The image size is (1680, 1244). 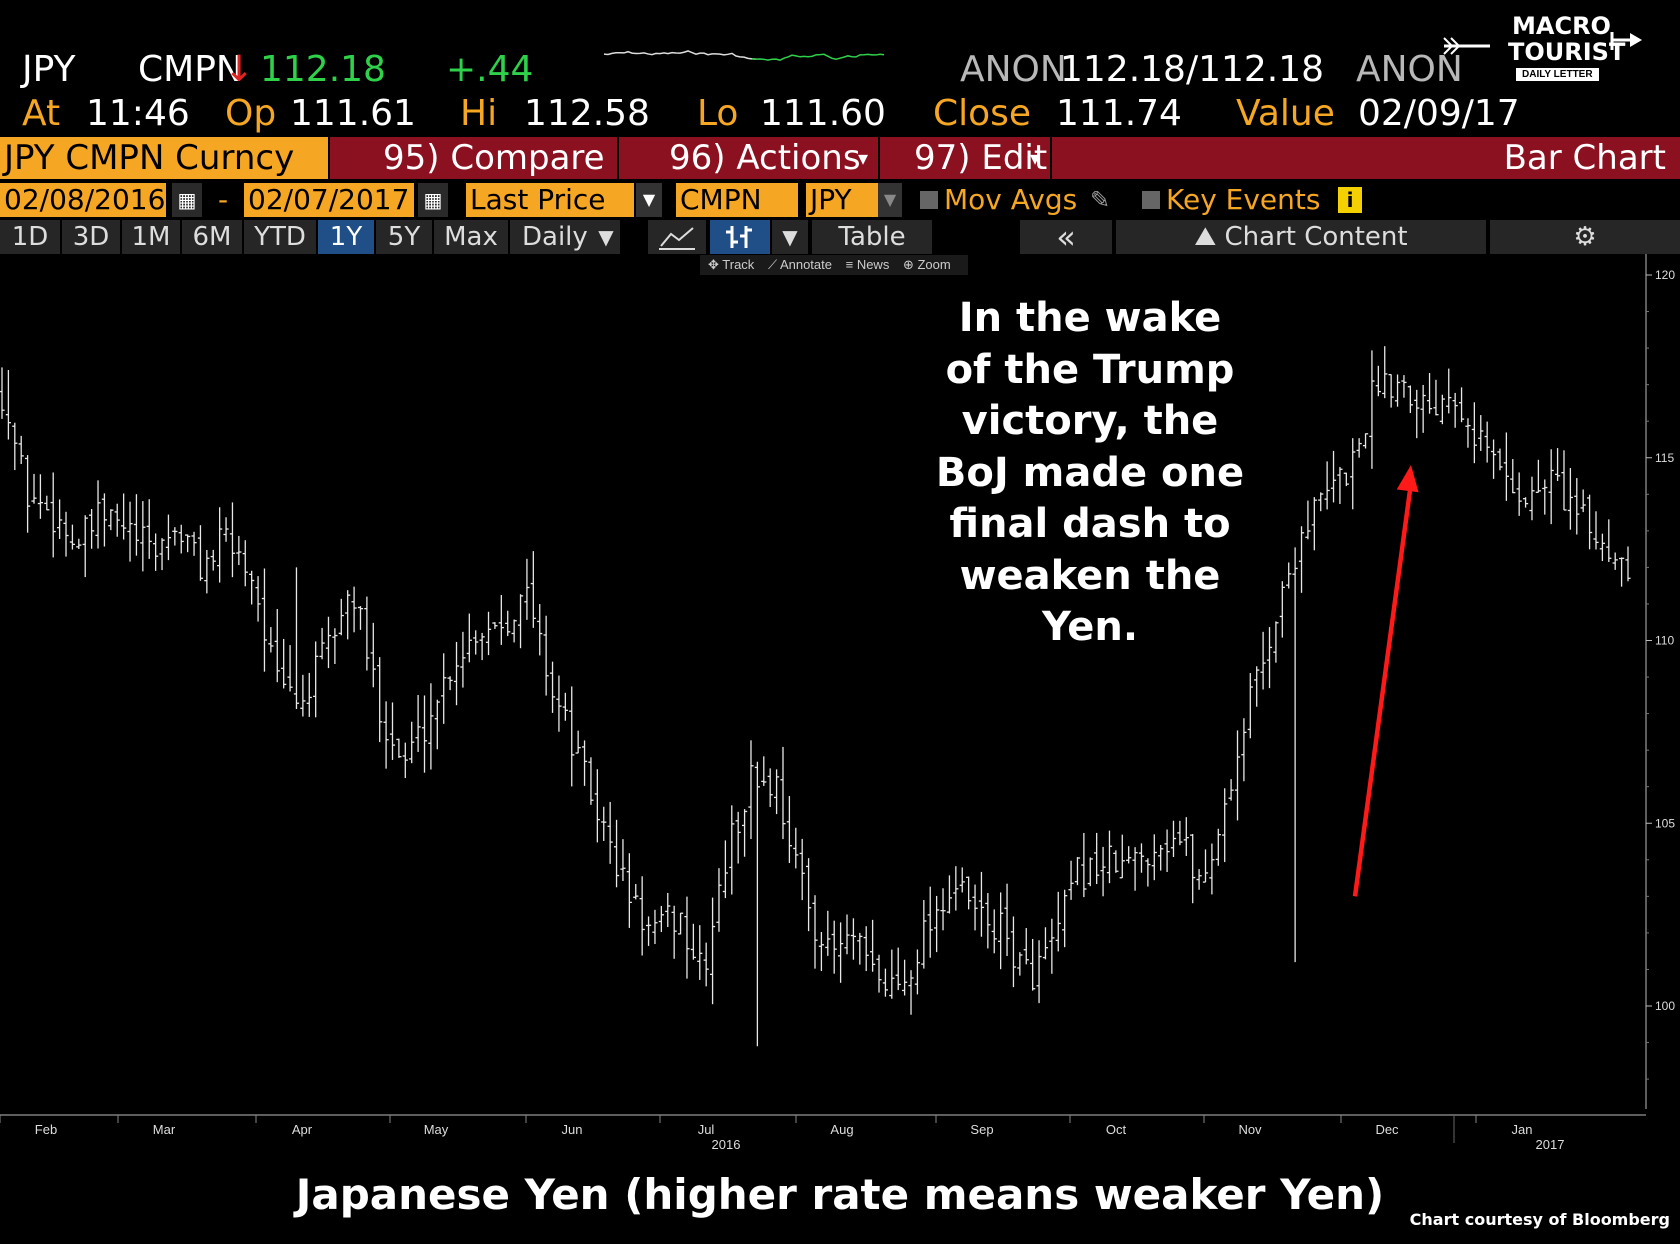 I want to click on x-tick-label: Oct, so click(x=1116, y=1129).